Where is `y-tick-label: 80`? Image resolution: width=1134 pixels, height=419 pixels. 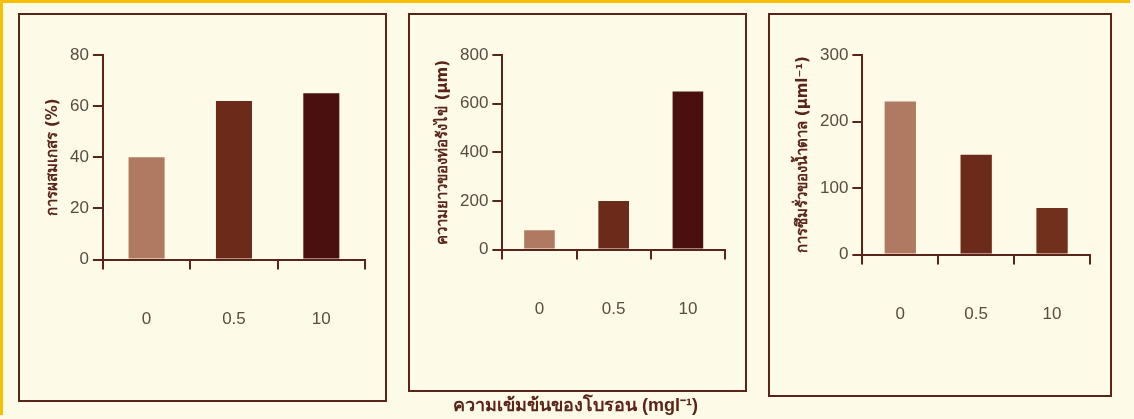
y-tick-label: 80 is located at coordinates (79, 54).